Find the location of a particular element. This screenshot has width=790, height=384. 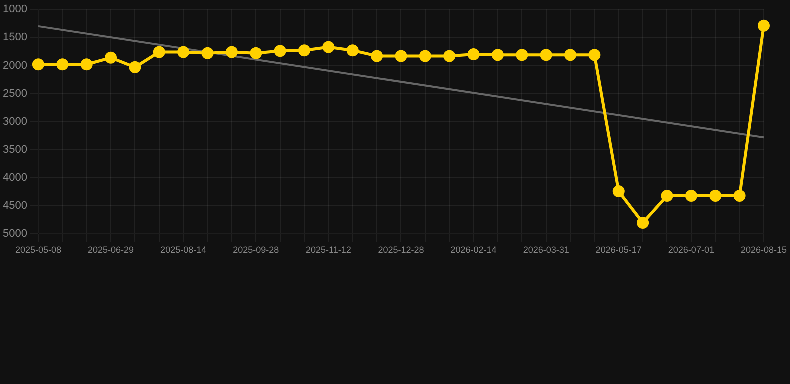

y-tick-label: 3000 is located at coordinates (15, 122).